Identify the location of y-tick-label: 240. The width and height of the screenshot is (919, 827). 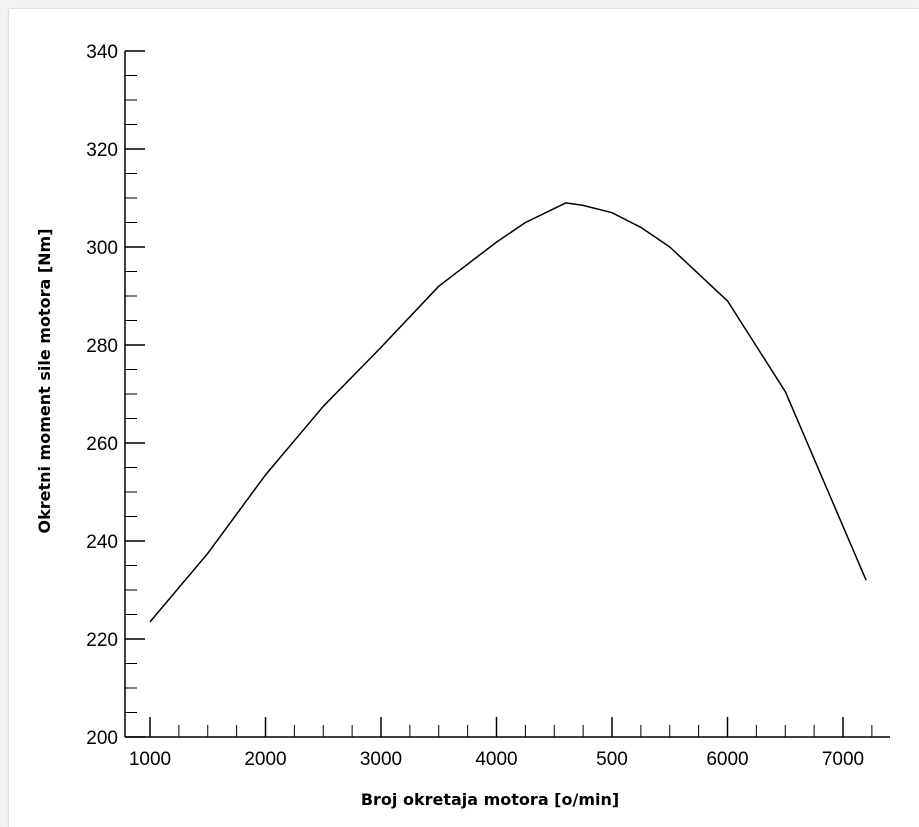
(102, 542).